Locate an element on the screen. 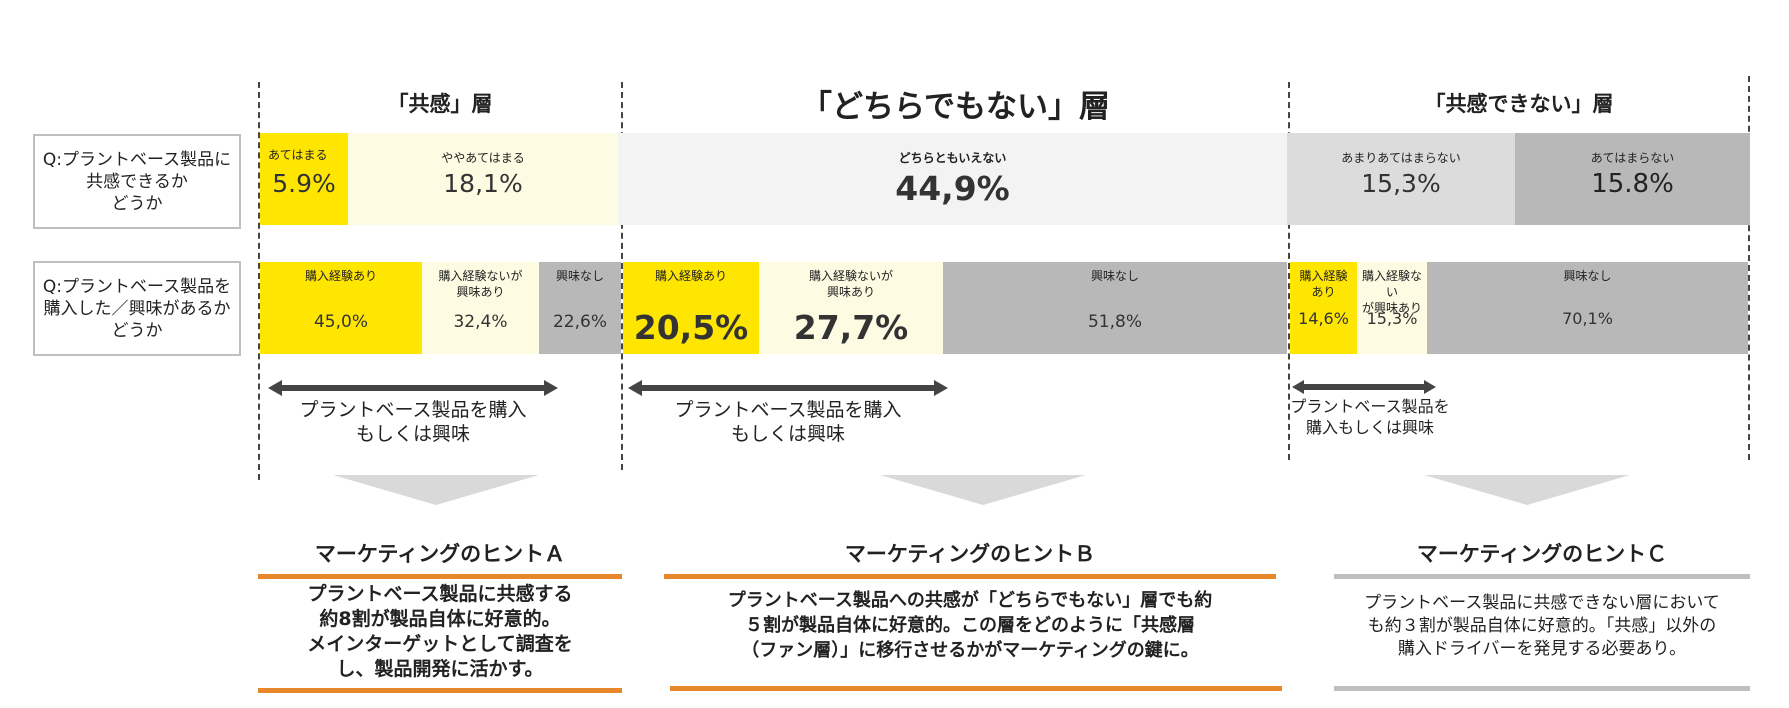 The image size is (1789, 708). sympathy-bar-5: あてはまらない 15.8% is located at coordinates (1632, 179).